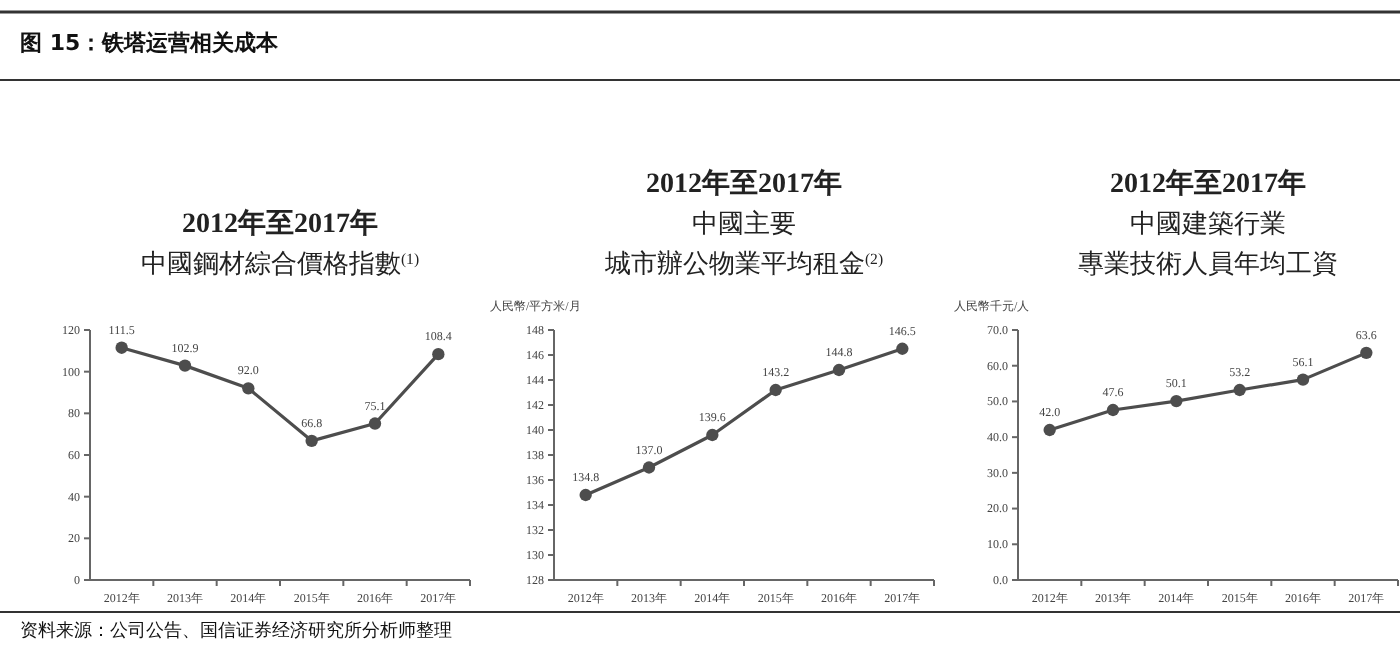 This screenshot has height=652, width=1400. Describe the element at coordinates (1208, 263) in the screenshot. I see `text: 專業技術人員年均工資` at that location.